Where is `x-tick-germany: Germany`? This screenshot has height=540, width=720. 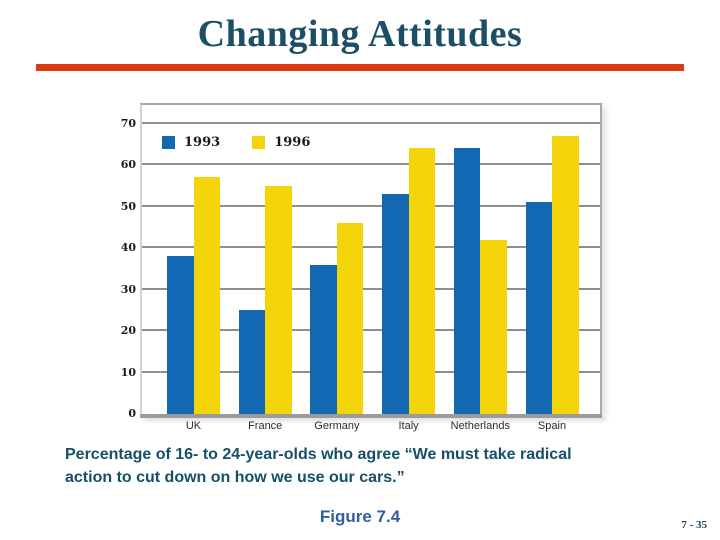
x-tick-germany: Germany is located at coordinates (337, 426).